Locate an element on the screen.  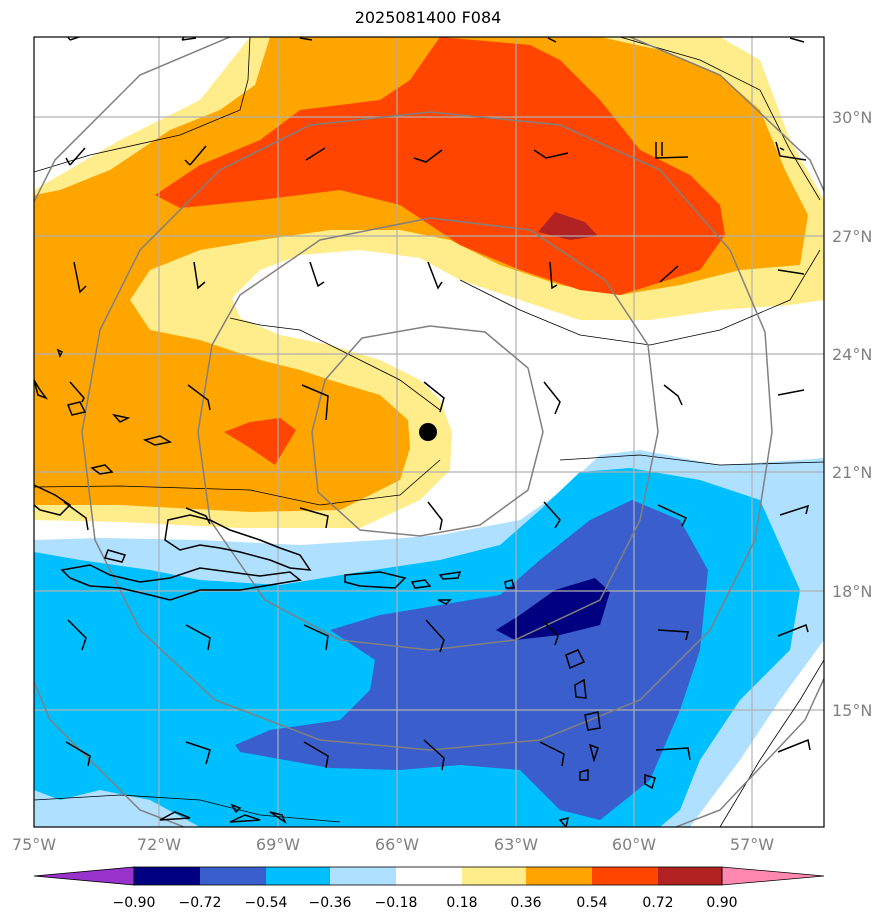
lat-label: 21°N is located at coordinates (852, 472).